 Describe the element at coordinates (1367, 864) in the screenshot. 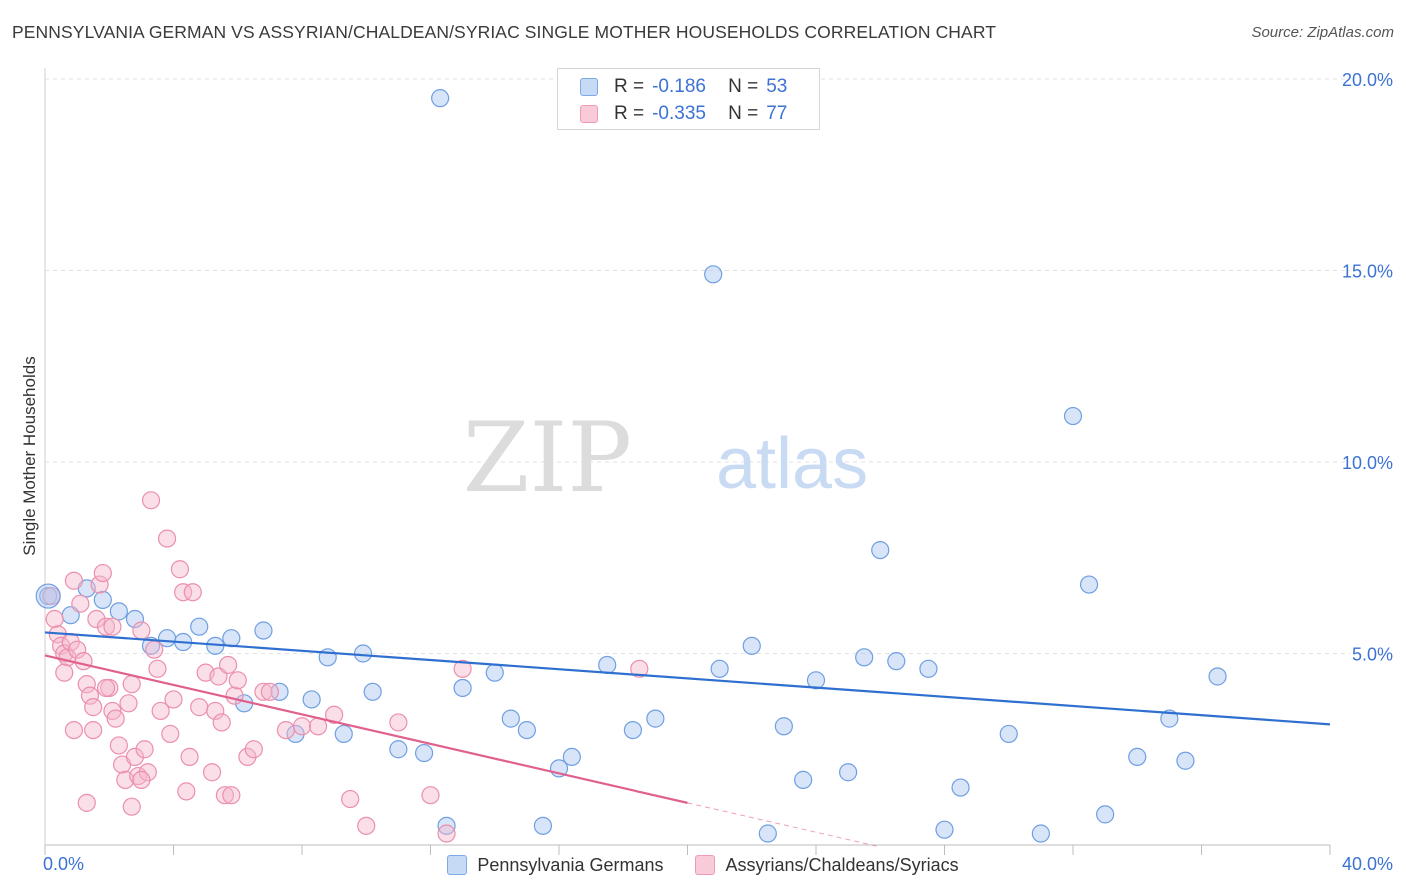

I see `x-tick-label: 40.0%` at that location.